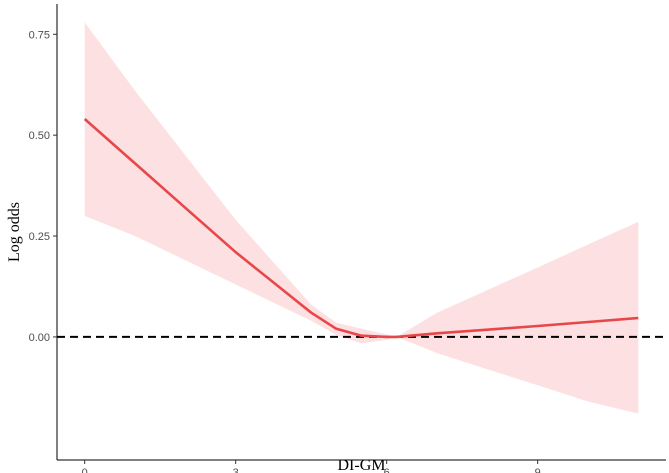 The width and height of the screenshot is (669, 473). I want to click on x-axis-title: DI-GM, so click(362, 465).